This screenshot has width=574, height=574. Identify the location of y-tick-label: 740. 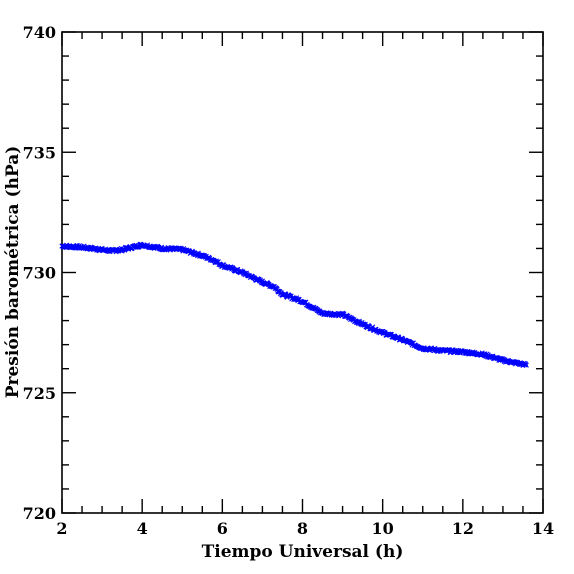
(39, 32).